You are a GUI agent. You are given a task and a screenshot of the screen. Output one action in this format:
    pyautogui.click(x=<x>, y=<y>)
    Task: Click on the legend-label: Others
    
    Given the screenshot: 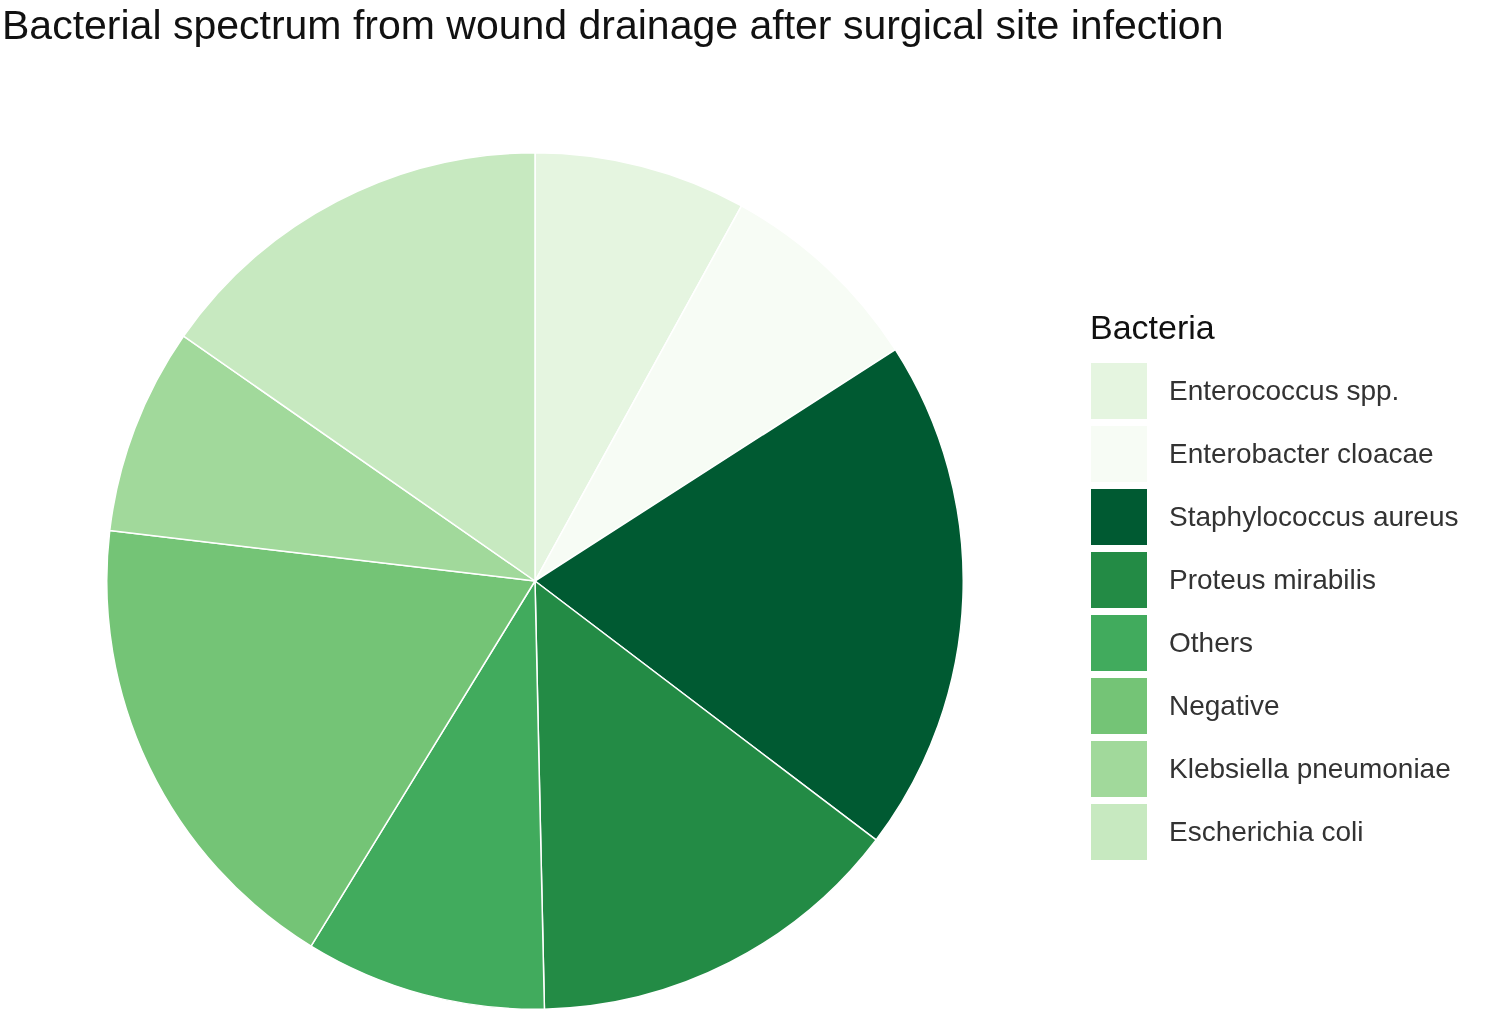 What is the action you would take?
    pyautogui.click(x=1211, y=642)
    